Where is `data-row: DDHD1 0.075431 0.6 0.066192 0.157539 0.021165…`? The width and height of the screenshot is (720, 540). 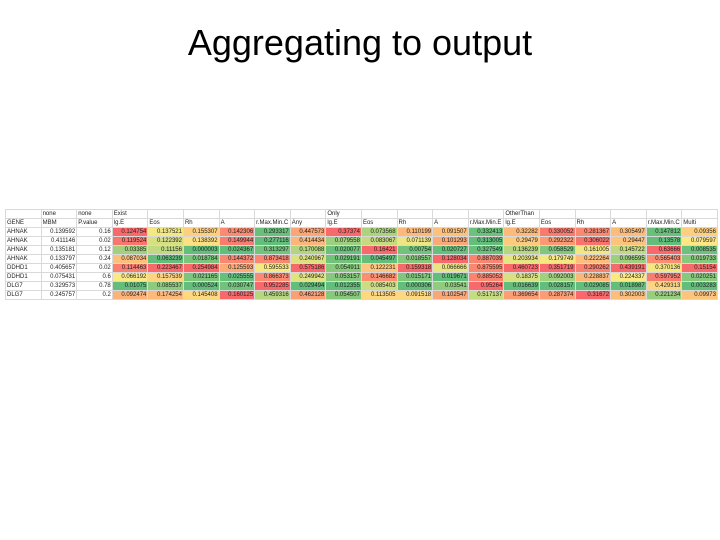
data-row: DDHD1 0.075431 0.6 0.066192 0.157539 0.021165… is located at coordinates (361, 277).